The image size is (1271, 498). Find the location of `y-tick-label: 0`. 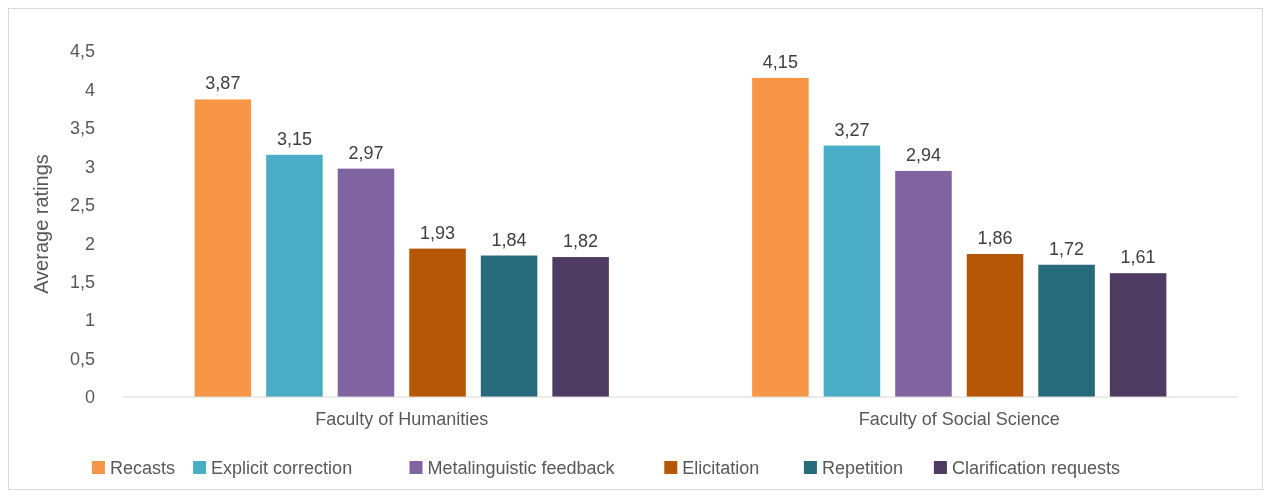

y-tick-label: 0 is located at coordinates (89, 397).